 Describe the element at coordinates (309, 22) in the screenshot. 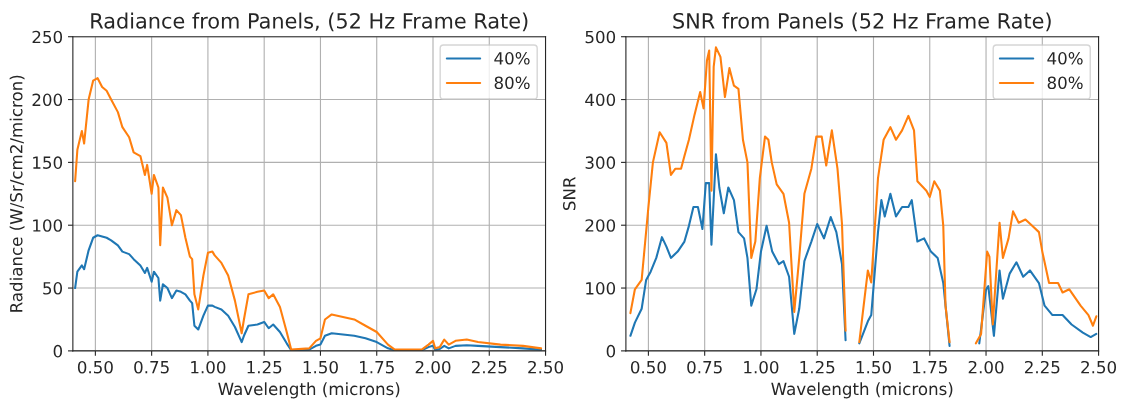

I see `chart-title: Radiance from Panels, (52 Hz Frame Rate)` at that location.